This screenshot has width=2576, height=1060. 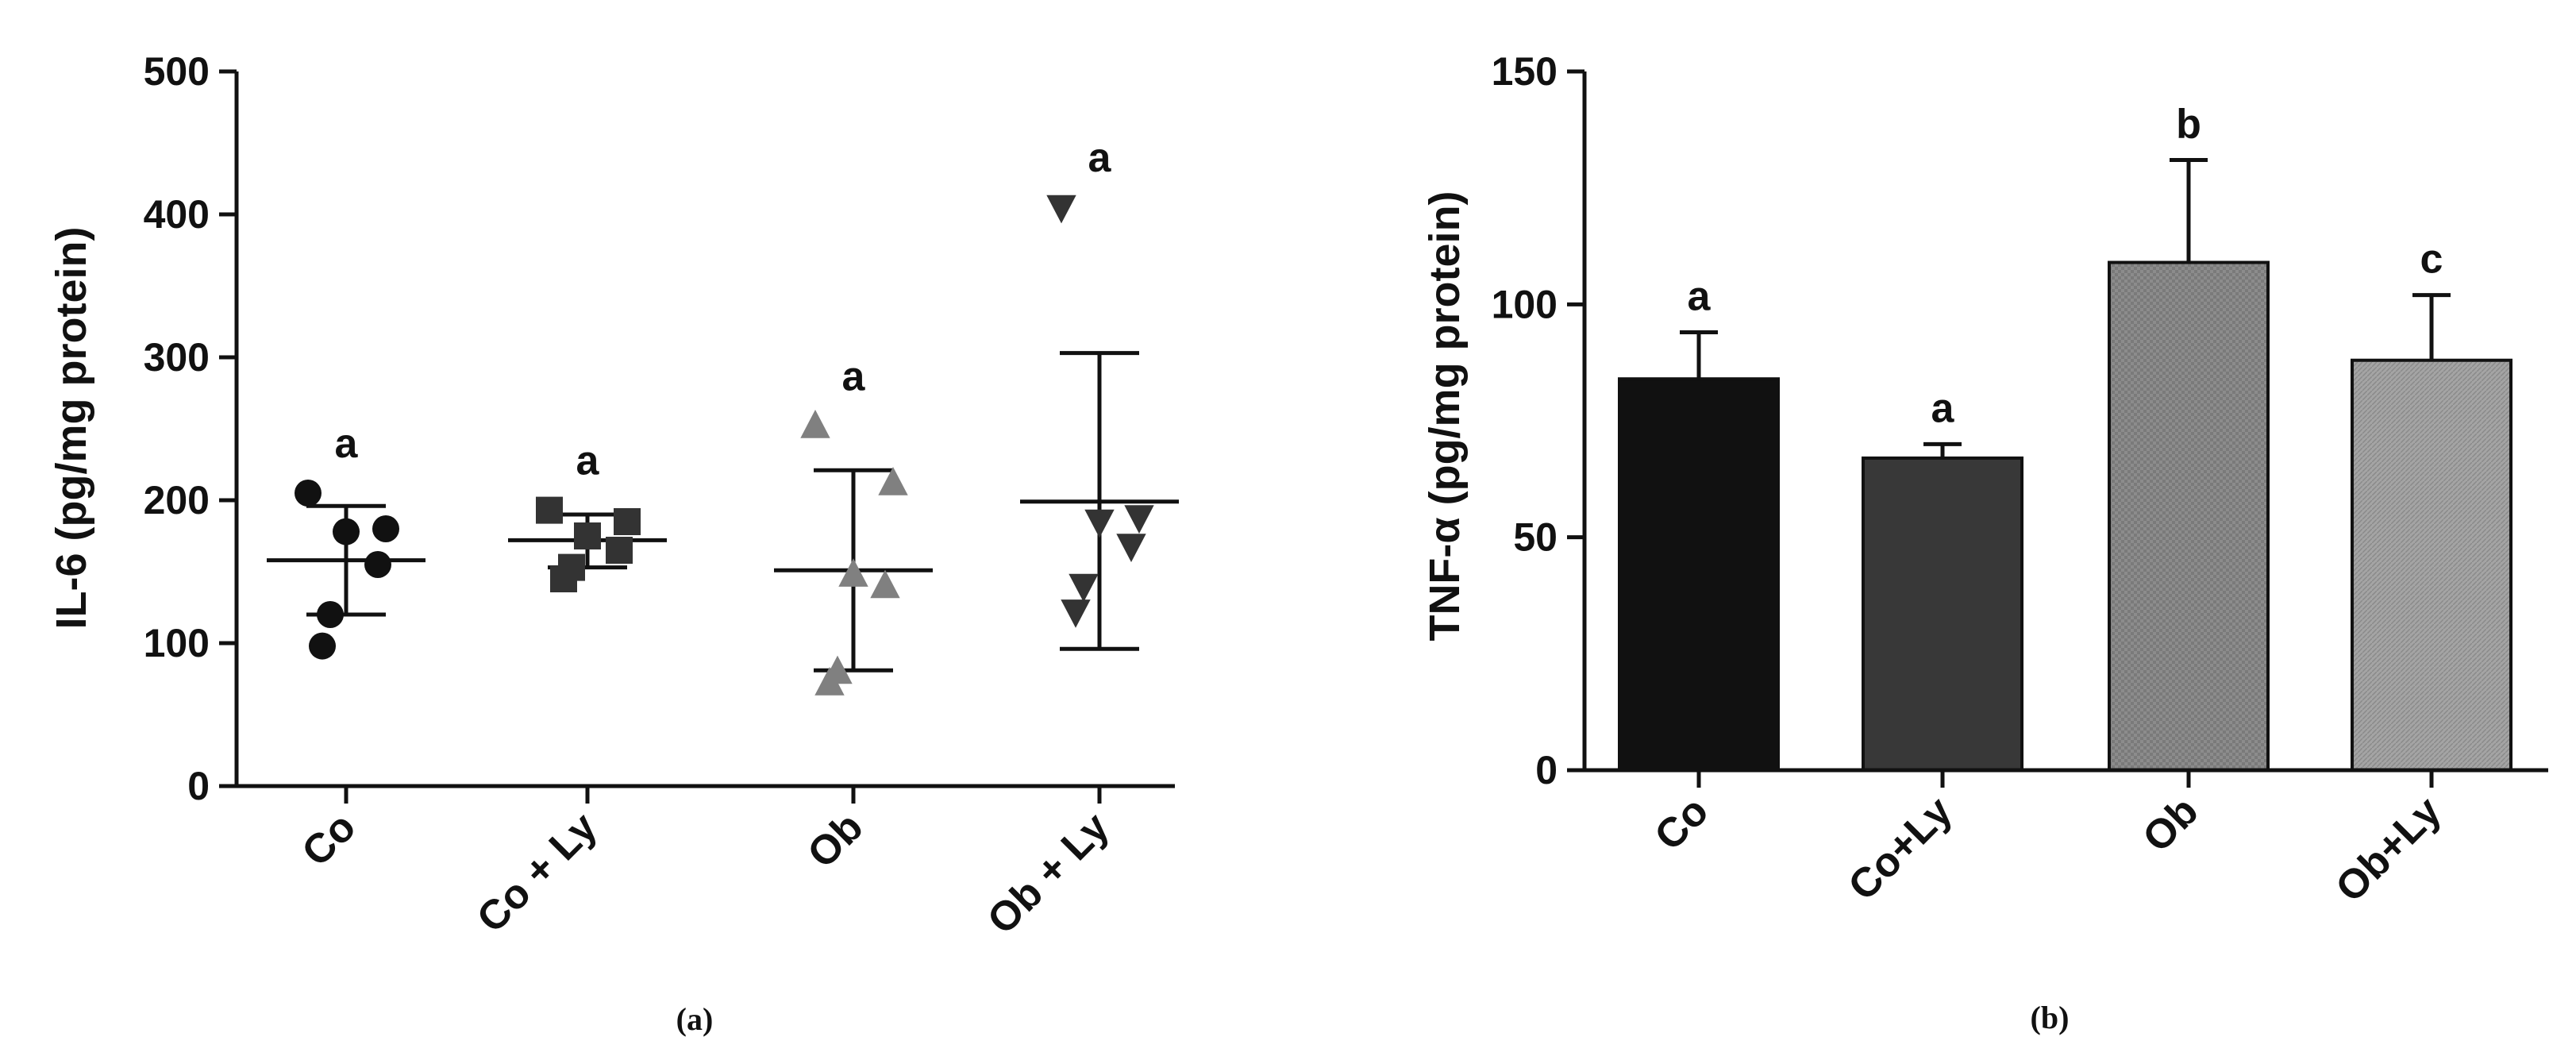 I want to click on panel-b-y-tick-label: 100, so click(x=1525, y=304).